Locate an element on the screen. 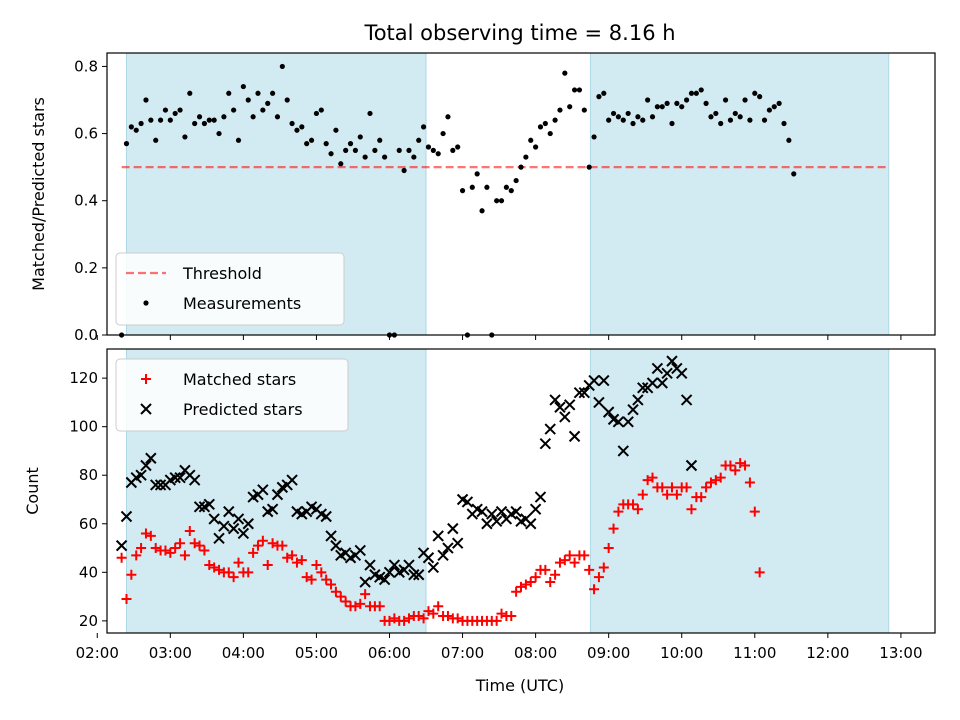  x-axis-label: Time (UTC) is located at coordinates (519, 685).